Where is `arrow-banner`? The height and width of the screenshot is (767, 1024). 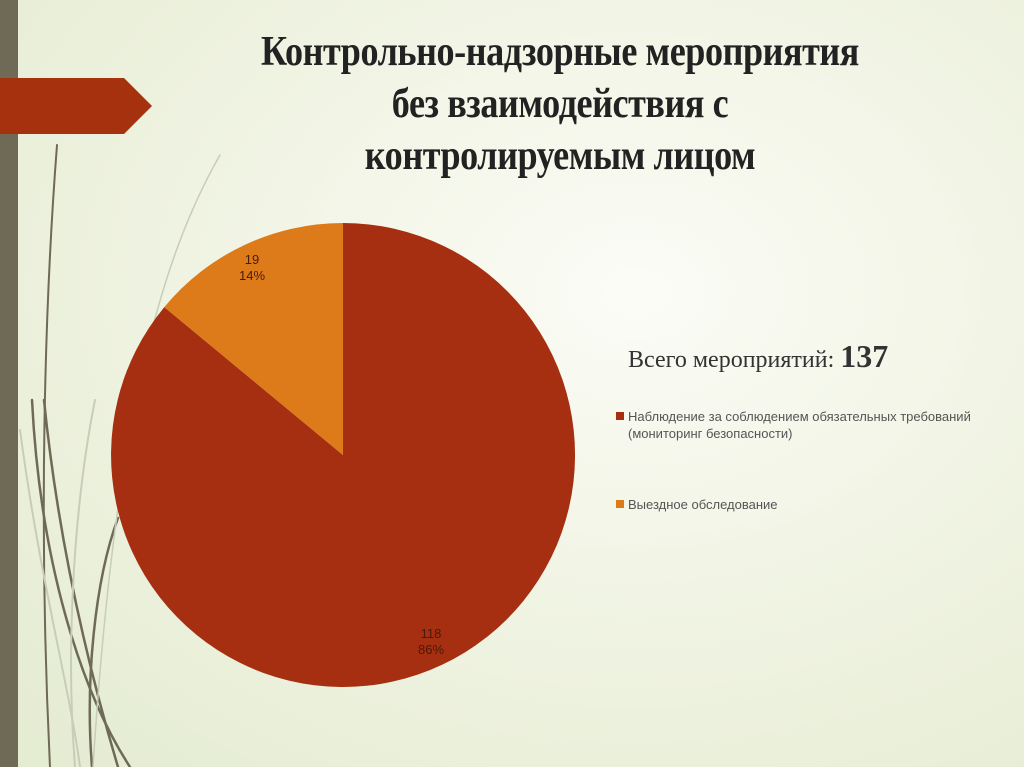 arrow-banner is located at coordinates (76, 106).